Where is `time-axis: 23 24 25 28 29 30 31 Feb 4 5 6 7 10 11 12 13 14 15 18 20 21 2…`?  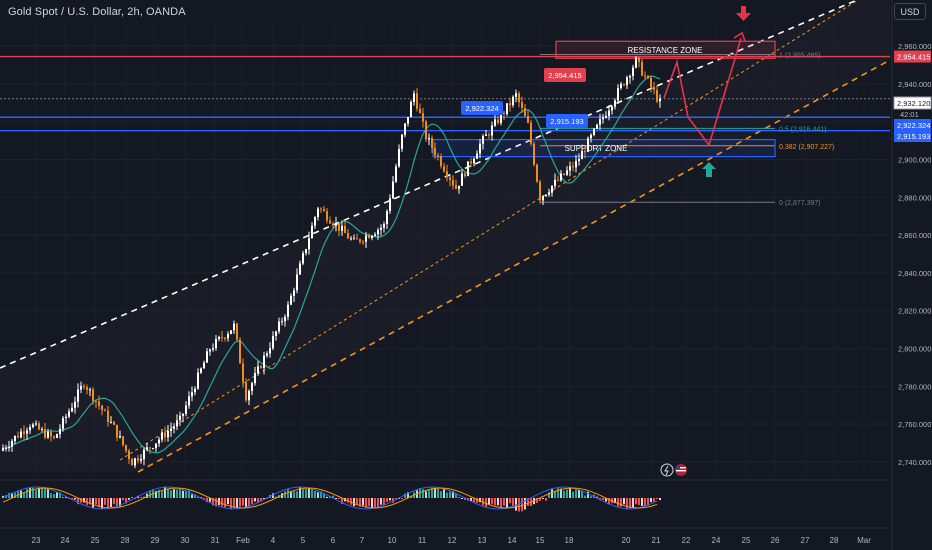 time-axis: 23 24 25 28 29 30 31 Feb 4 5 6 7 10 11 12 13 14 15 18 20 21 2… is located at coordinates (445, 536).